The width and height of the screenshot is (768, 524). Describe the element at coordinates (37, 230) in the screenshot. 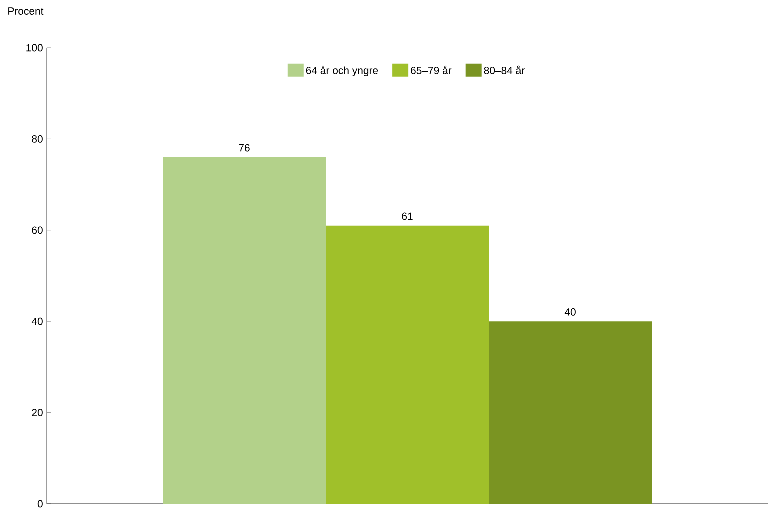

I see `y-tick-label: 60` at that location.